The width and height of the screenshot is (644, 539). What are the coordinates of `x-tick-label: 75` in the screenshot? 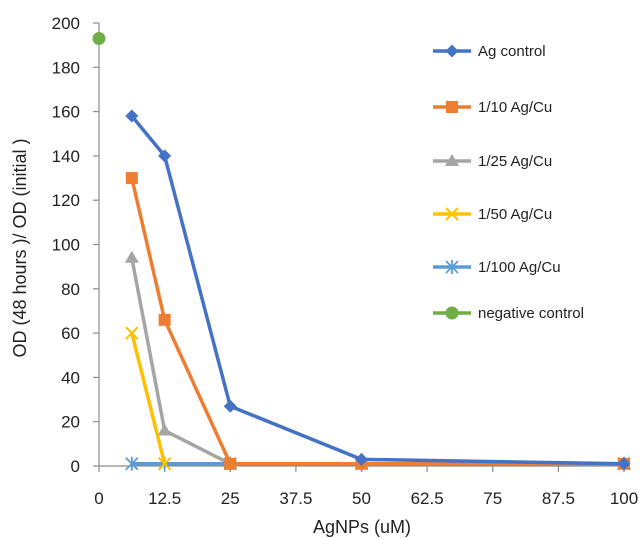 It's located at (492, 498).